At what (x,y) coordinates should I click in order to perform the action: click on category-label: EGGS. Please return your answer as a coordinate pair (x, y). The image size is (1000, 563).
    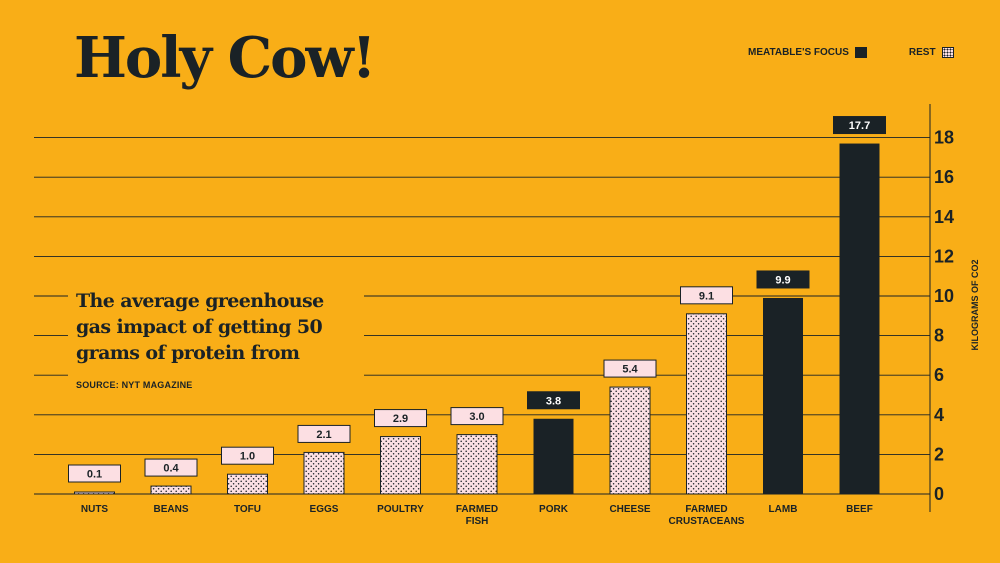
    Looking at the image, I should click on (324, 509).